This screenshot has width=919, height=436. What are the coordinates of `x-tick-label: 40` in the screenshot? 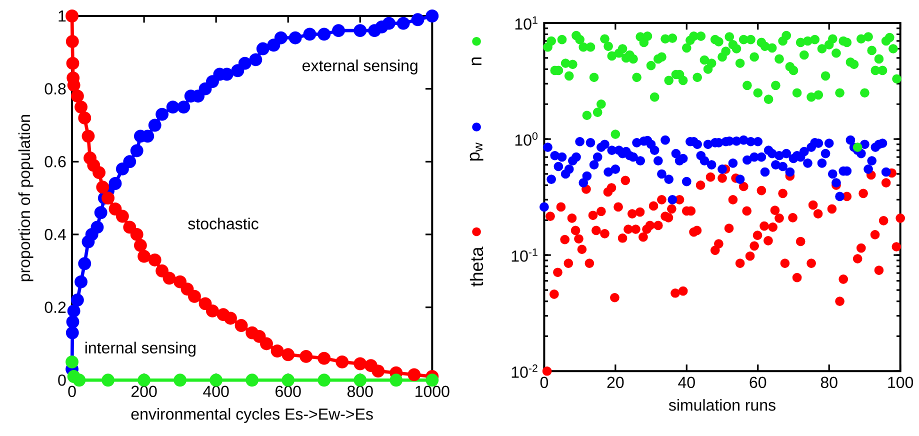 It's located at (686, 382).